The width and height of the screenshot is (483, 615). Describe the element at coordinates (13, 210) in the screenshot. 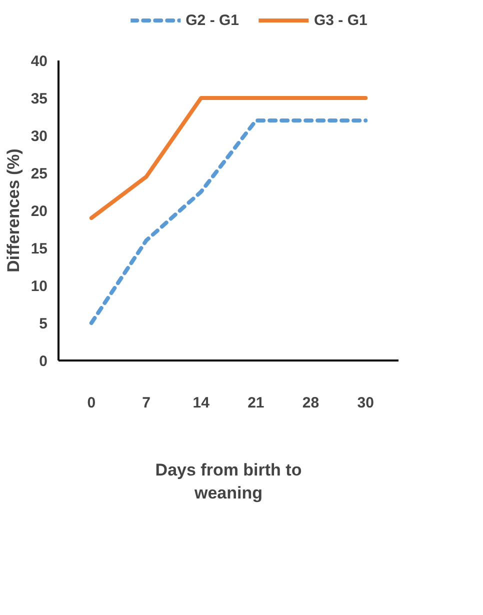

I see `y-axis-title: Differences (%)` at that location.